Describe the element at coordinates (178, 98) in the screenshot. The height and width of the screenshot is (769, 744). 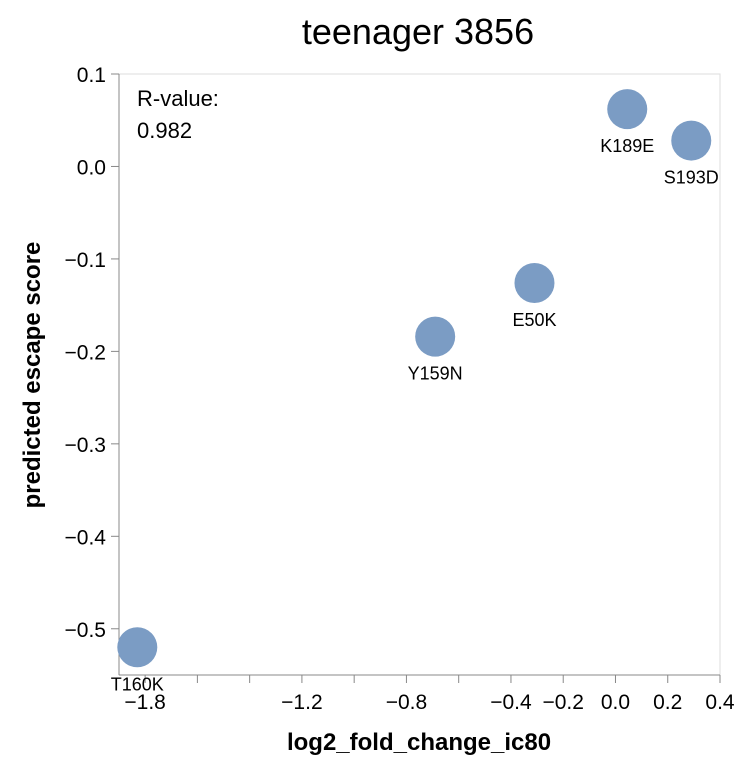
I see `r-value-label: R-value:` at that location.